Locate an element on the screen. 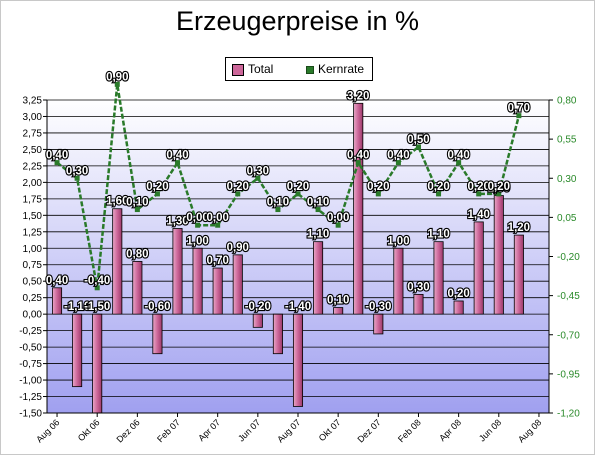 This screenshot has width=595, height=455. right-tick-label: 0,30 is located at coordinates (567, 179).